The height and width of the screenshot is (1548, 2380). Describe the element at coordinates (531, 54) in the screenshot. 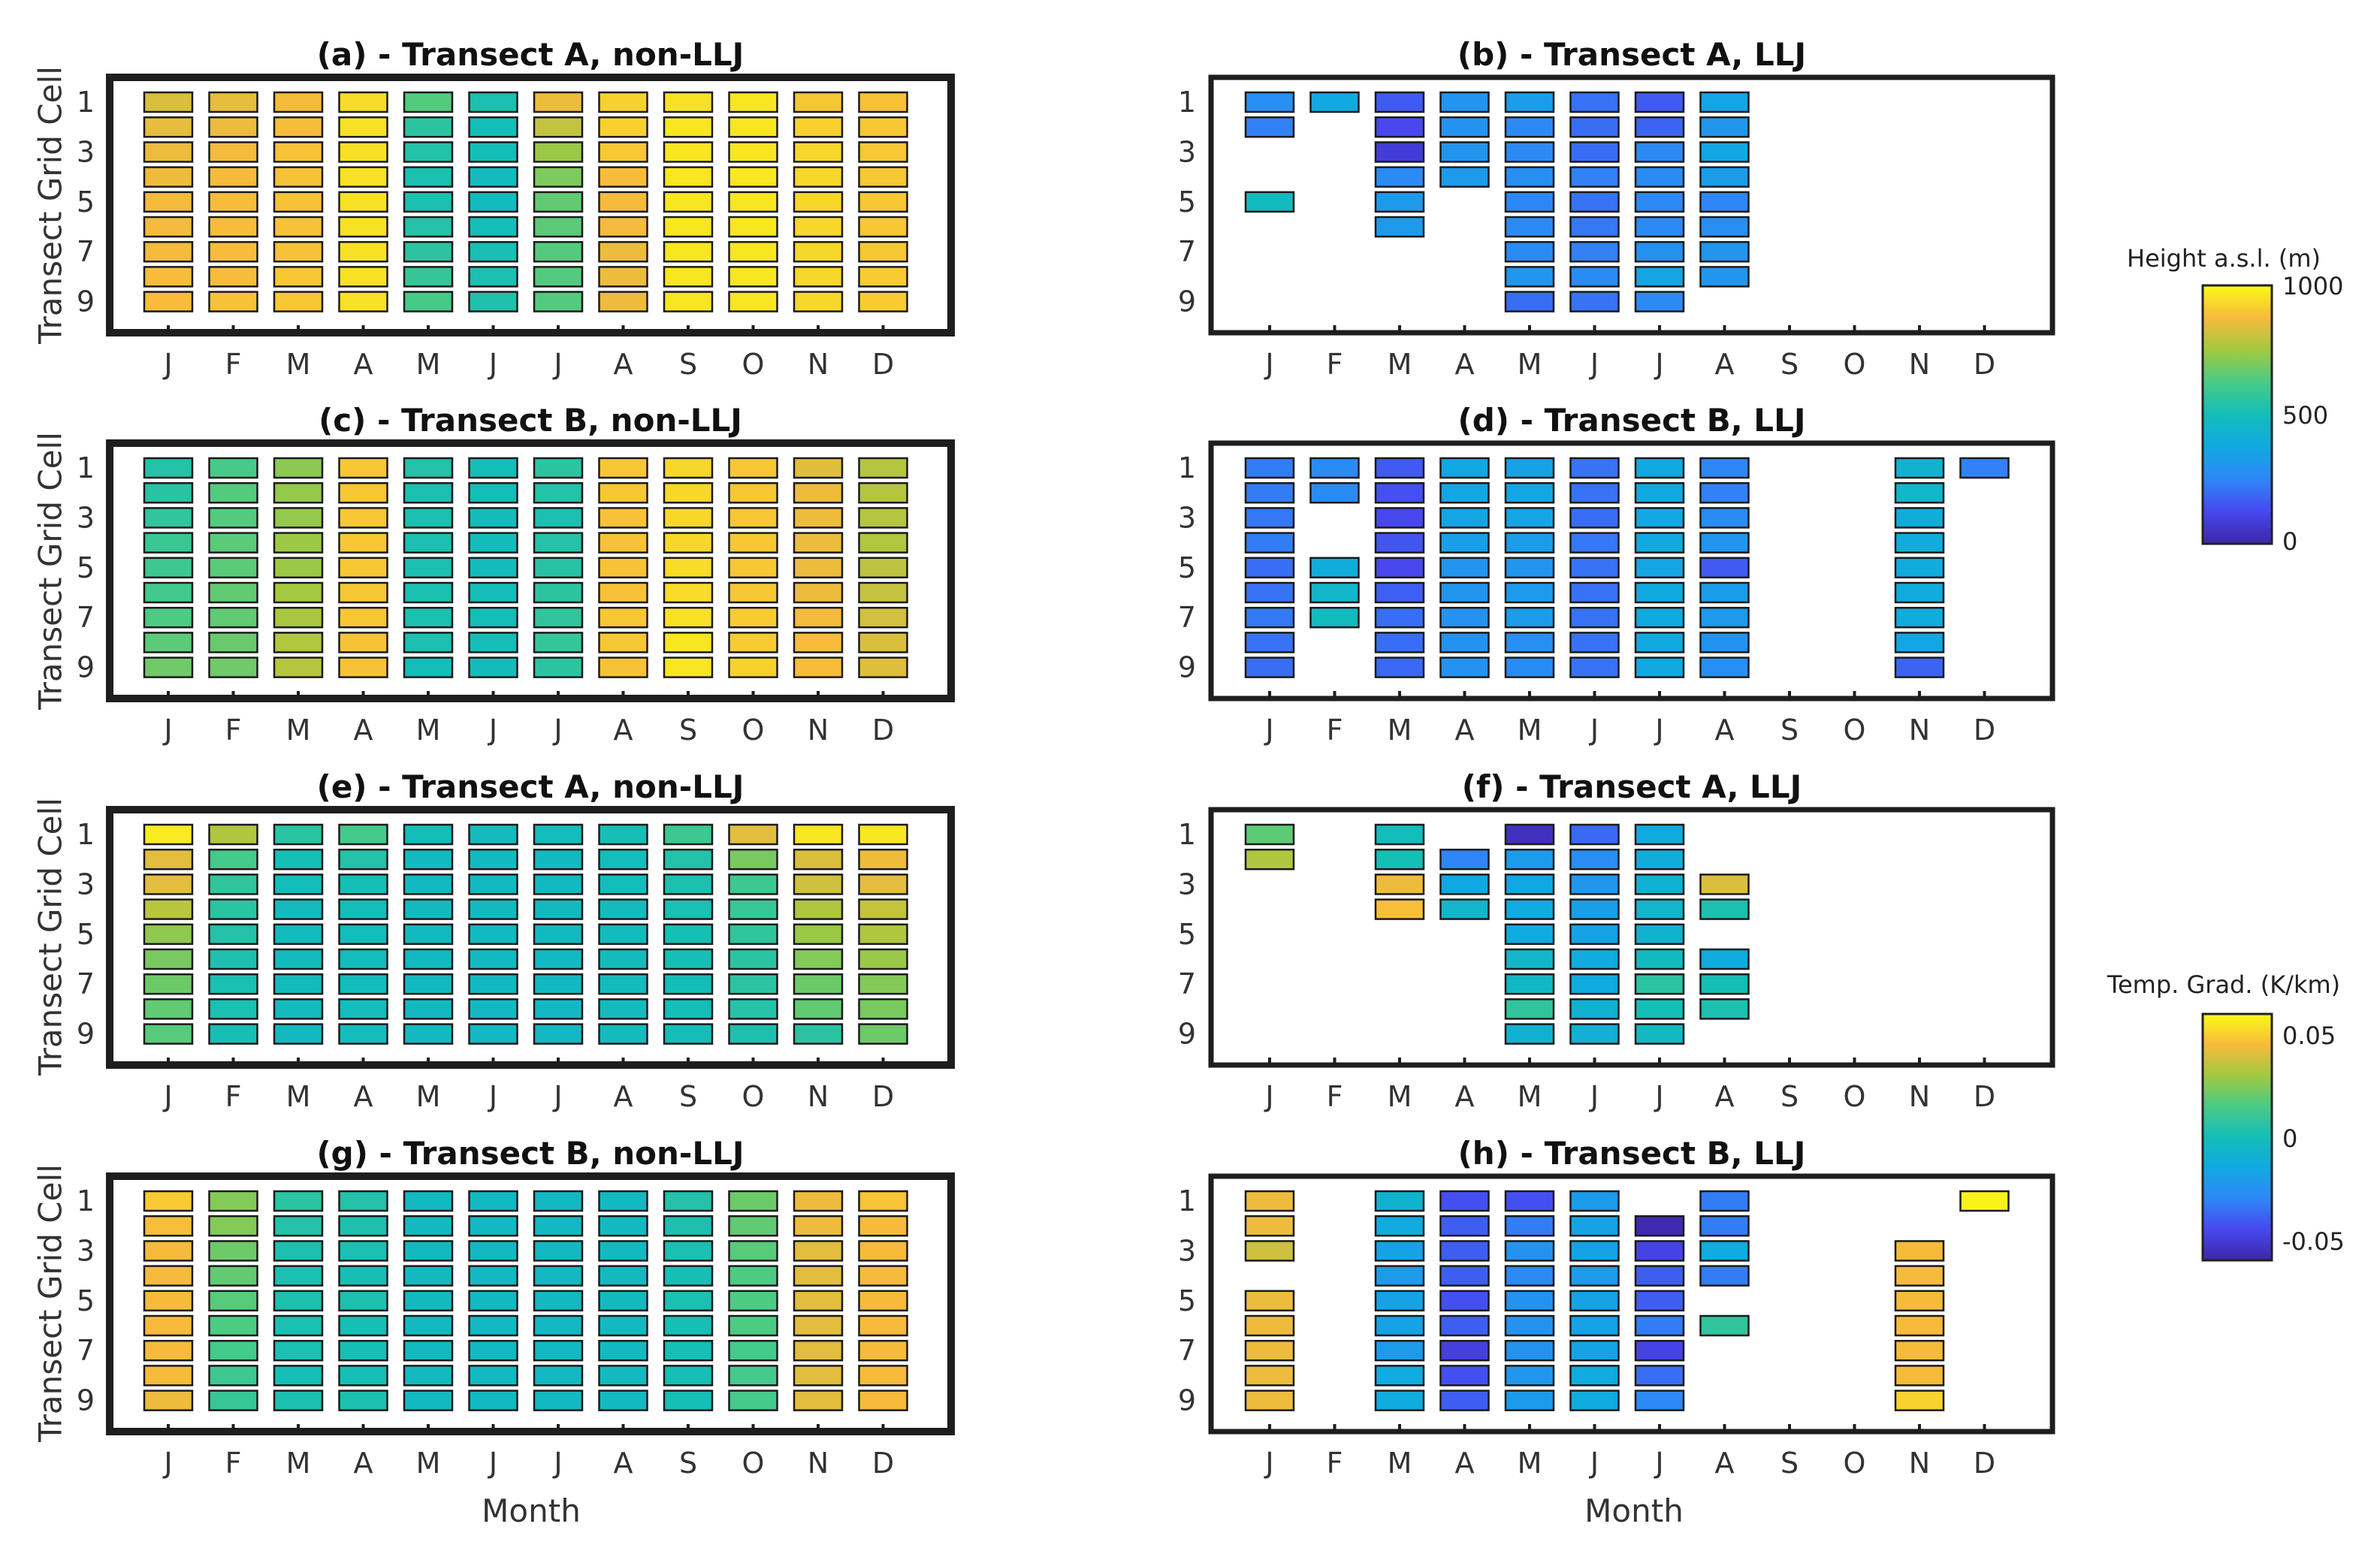

I see `panel-title-a: (a) - Transect A, non-LLJ` at that location.